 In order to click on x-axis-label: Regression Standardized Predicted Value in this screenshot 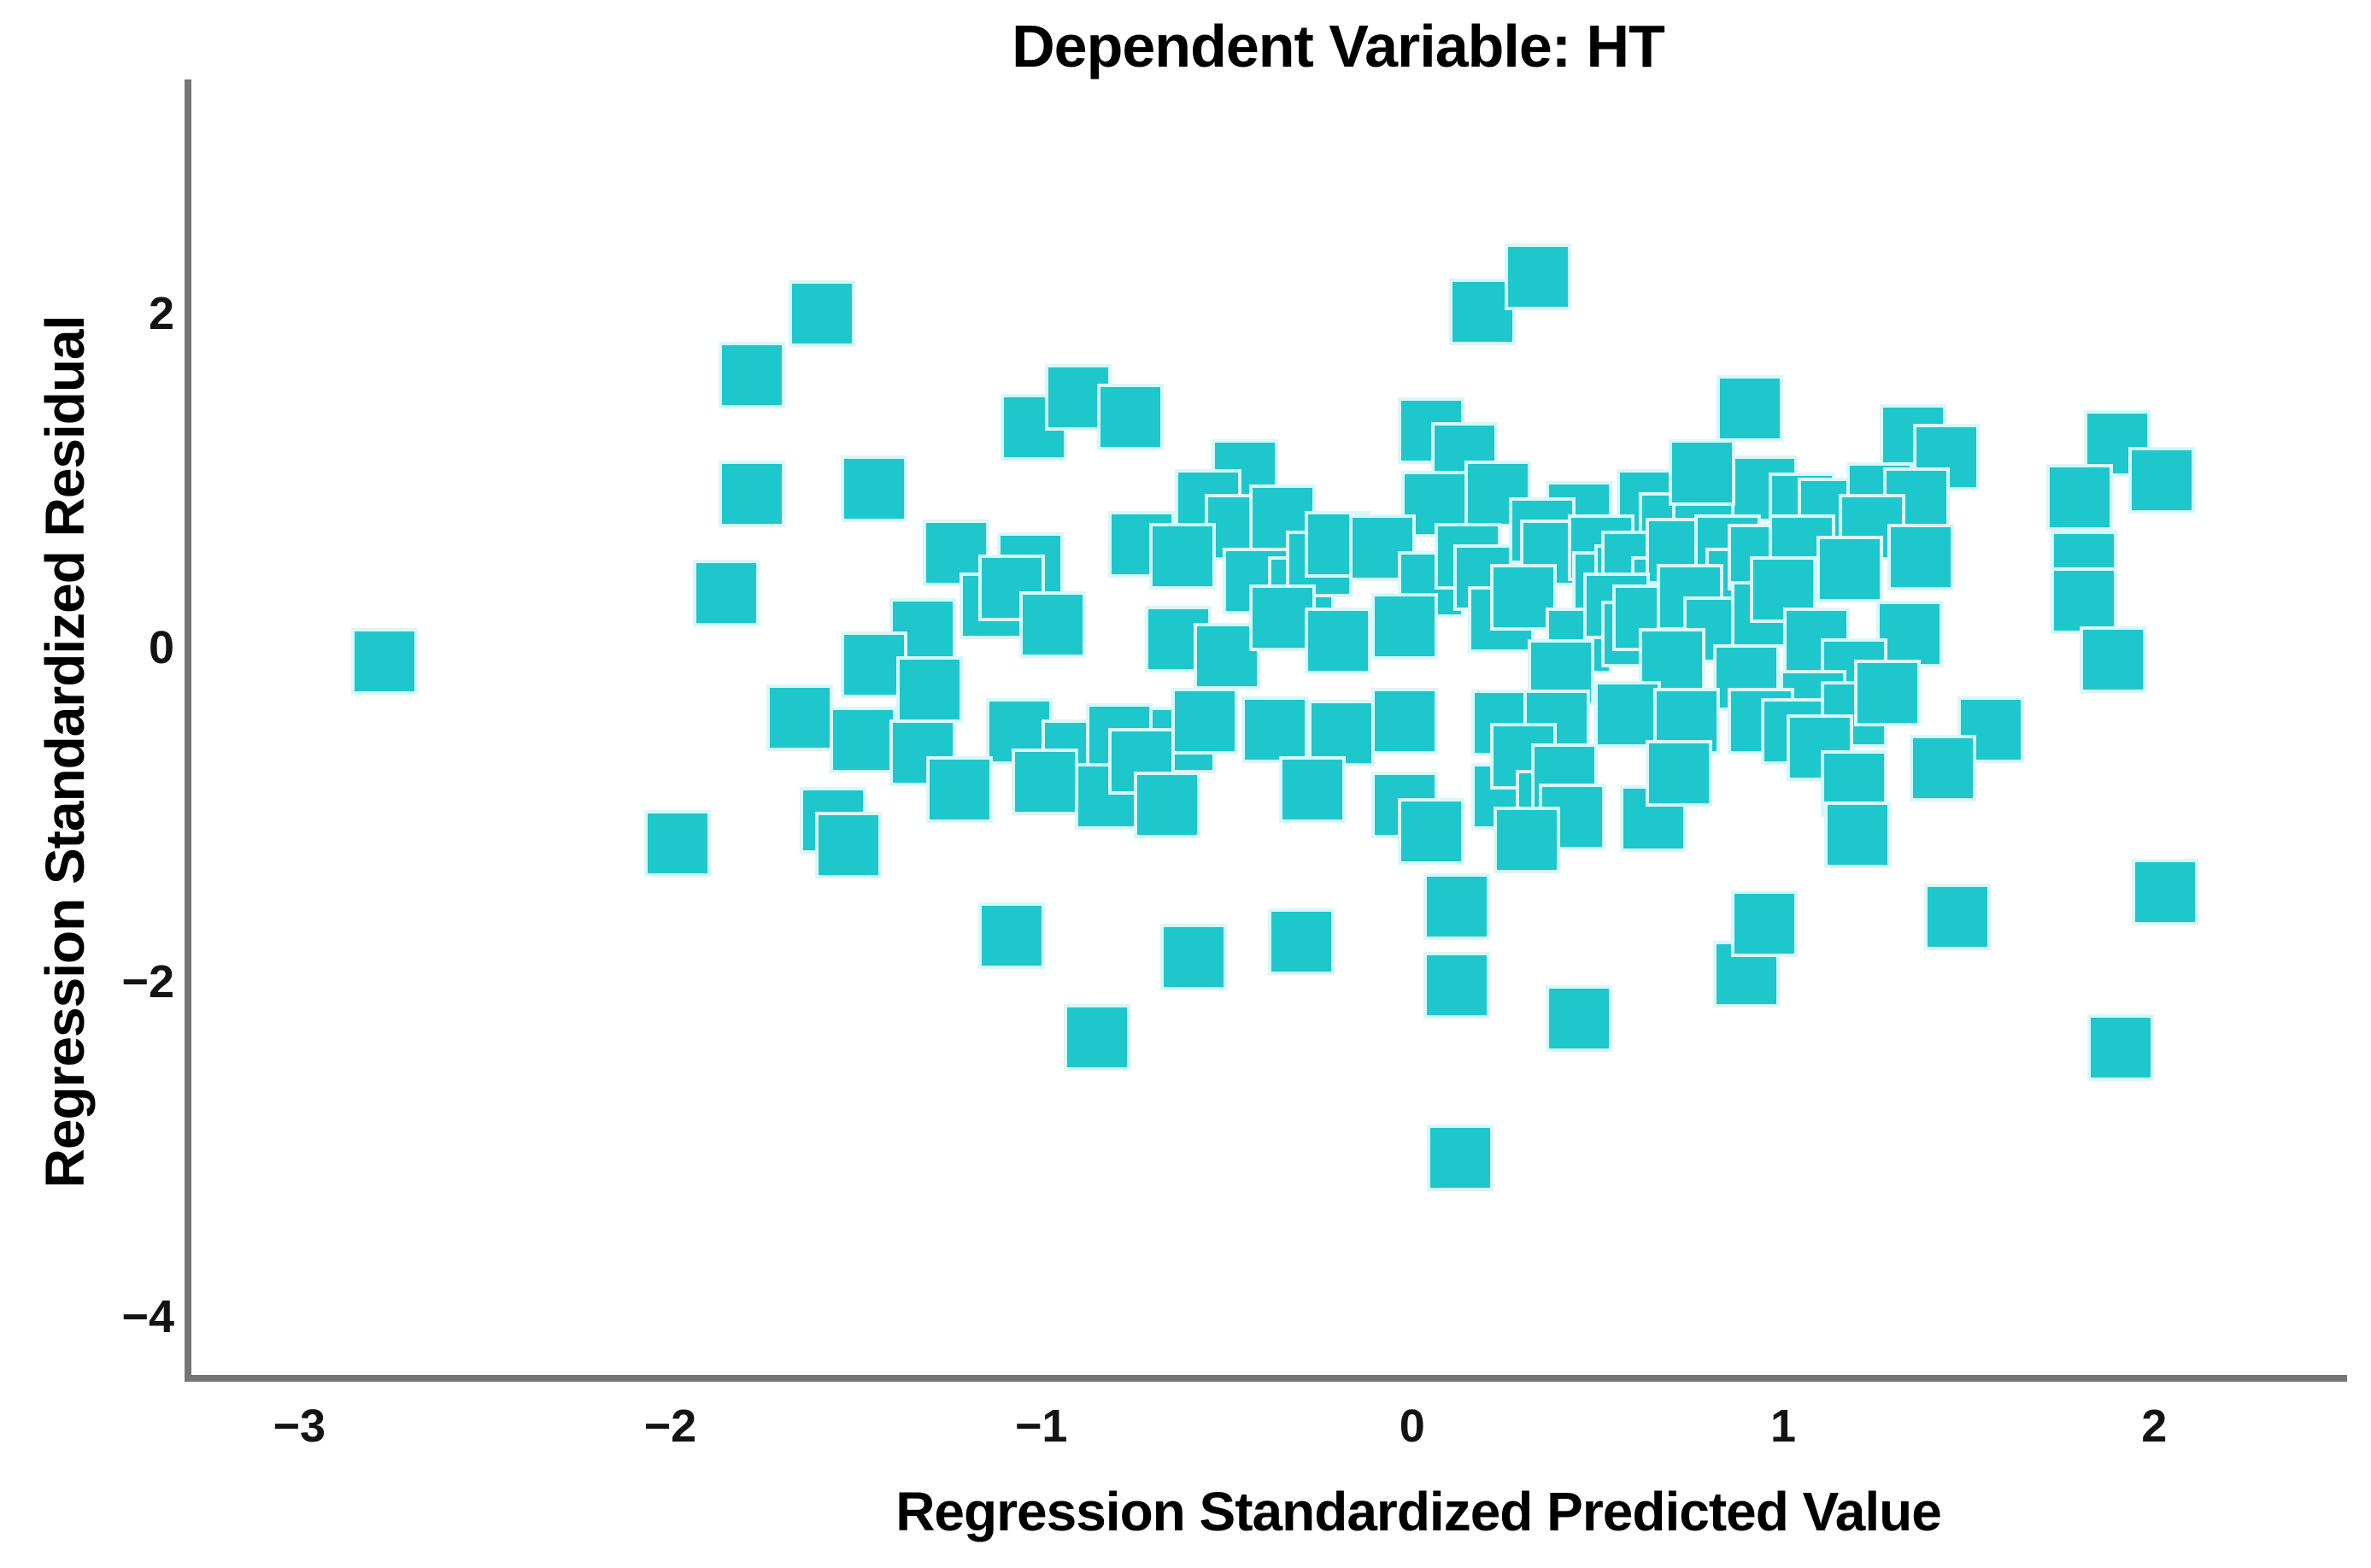, I will do `click(1419, 1511)`.